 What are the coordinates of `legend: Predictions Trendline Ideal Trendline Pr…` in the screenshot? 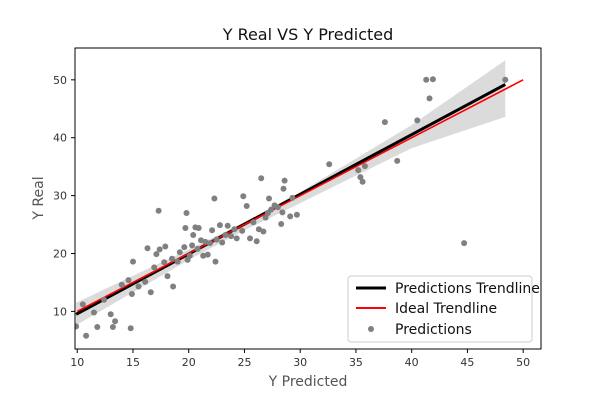 It's located at (443, 309).